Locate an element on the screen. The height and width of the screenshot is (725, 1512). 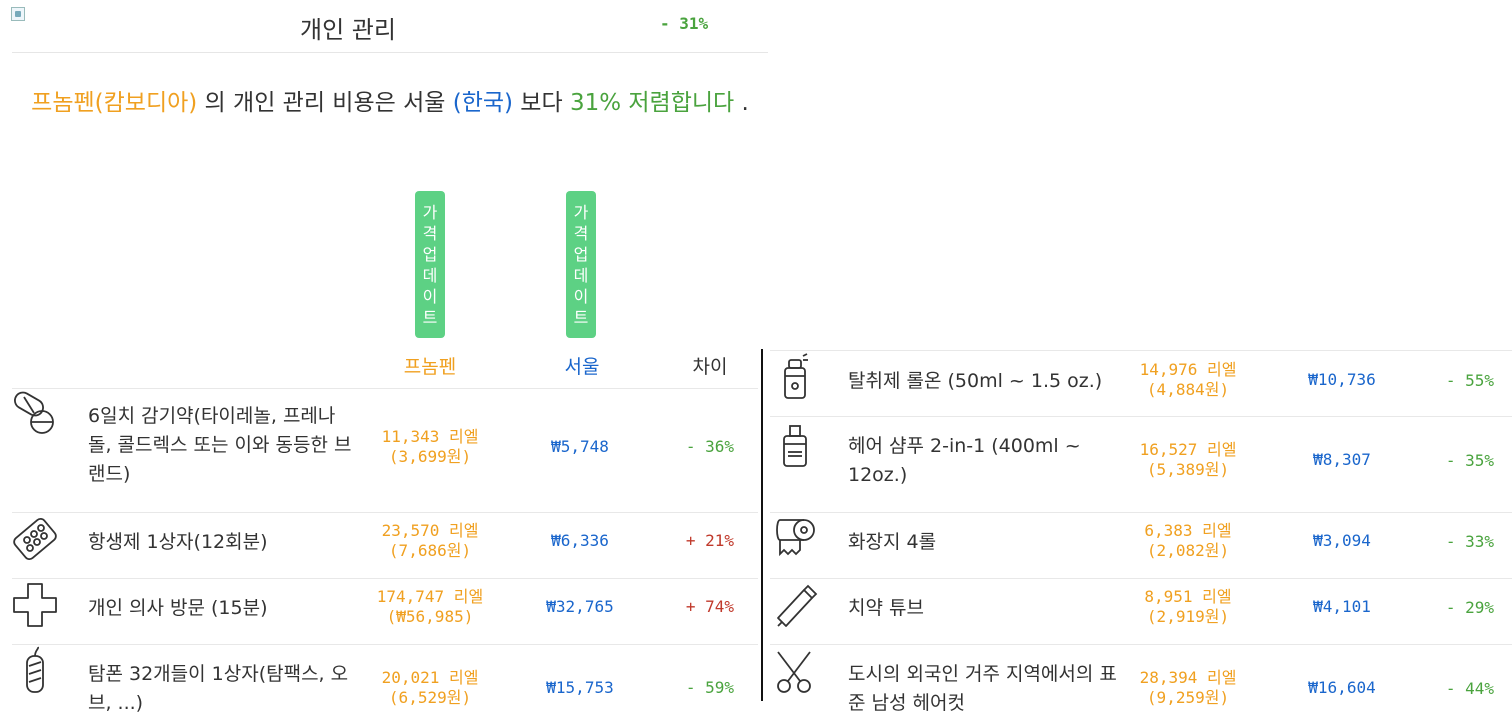
local-price: 20,021 리엘 (6,529원) is located at coordinates (430, 688).